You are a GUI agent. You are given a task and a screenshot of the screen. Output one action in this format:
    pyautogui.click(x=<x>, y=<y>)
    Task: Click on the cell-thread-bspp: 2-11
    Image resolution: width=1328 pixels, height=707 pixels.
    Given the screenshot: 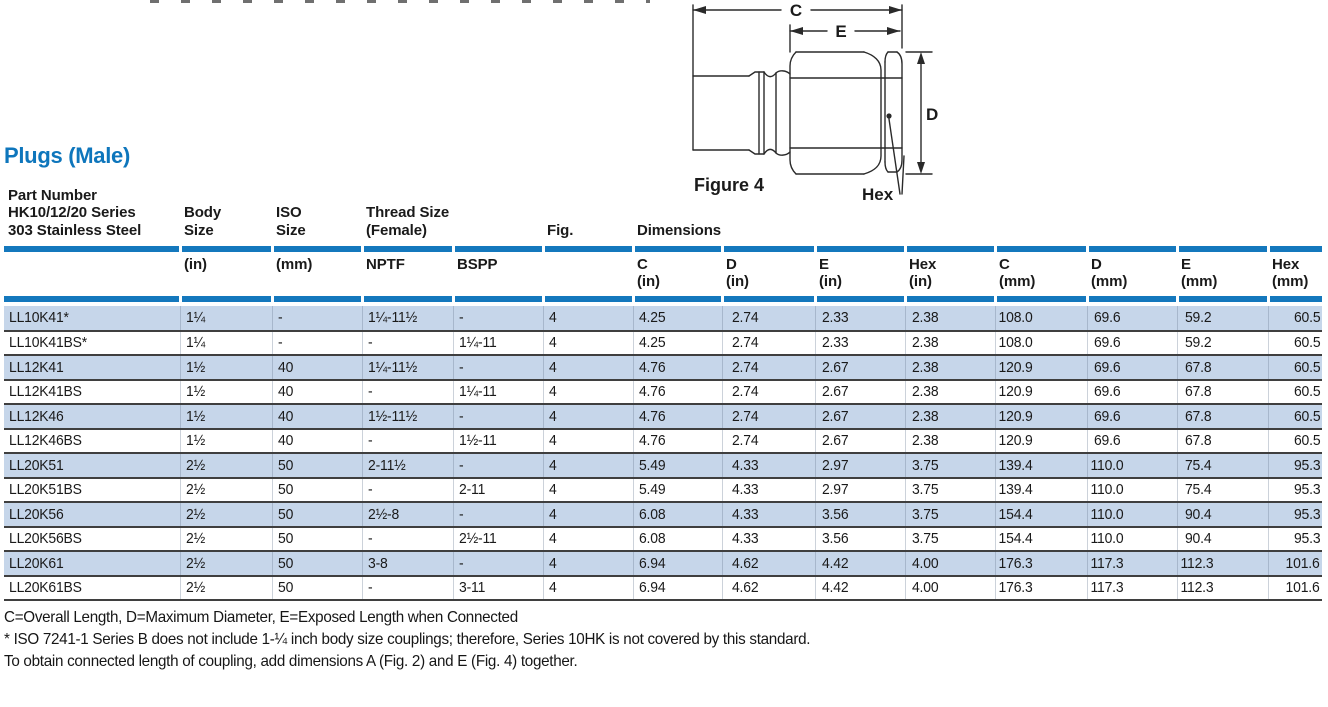 What is the action you would take?
    pyautogui.click(x=497, y=490)
    